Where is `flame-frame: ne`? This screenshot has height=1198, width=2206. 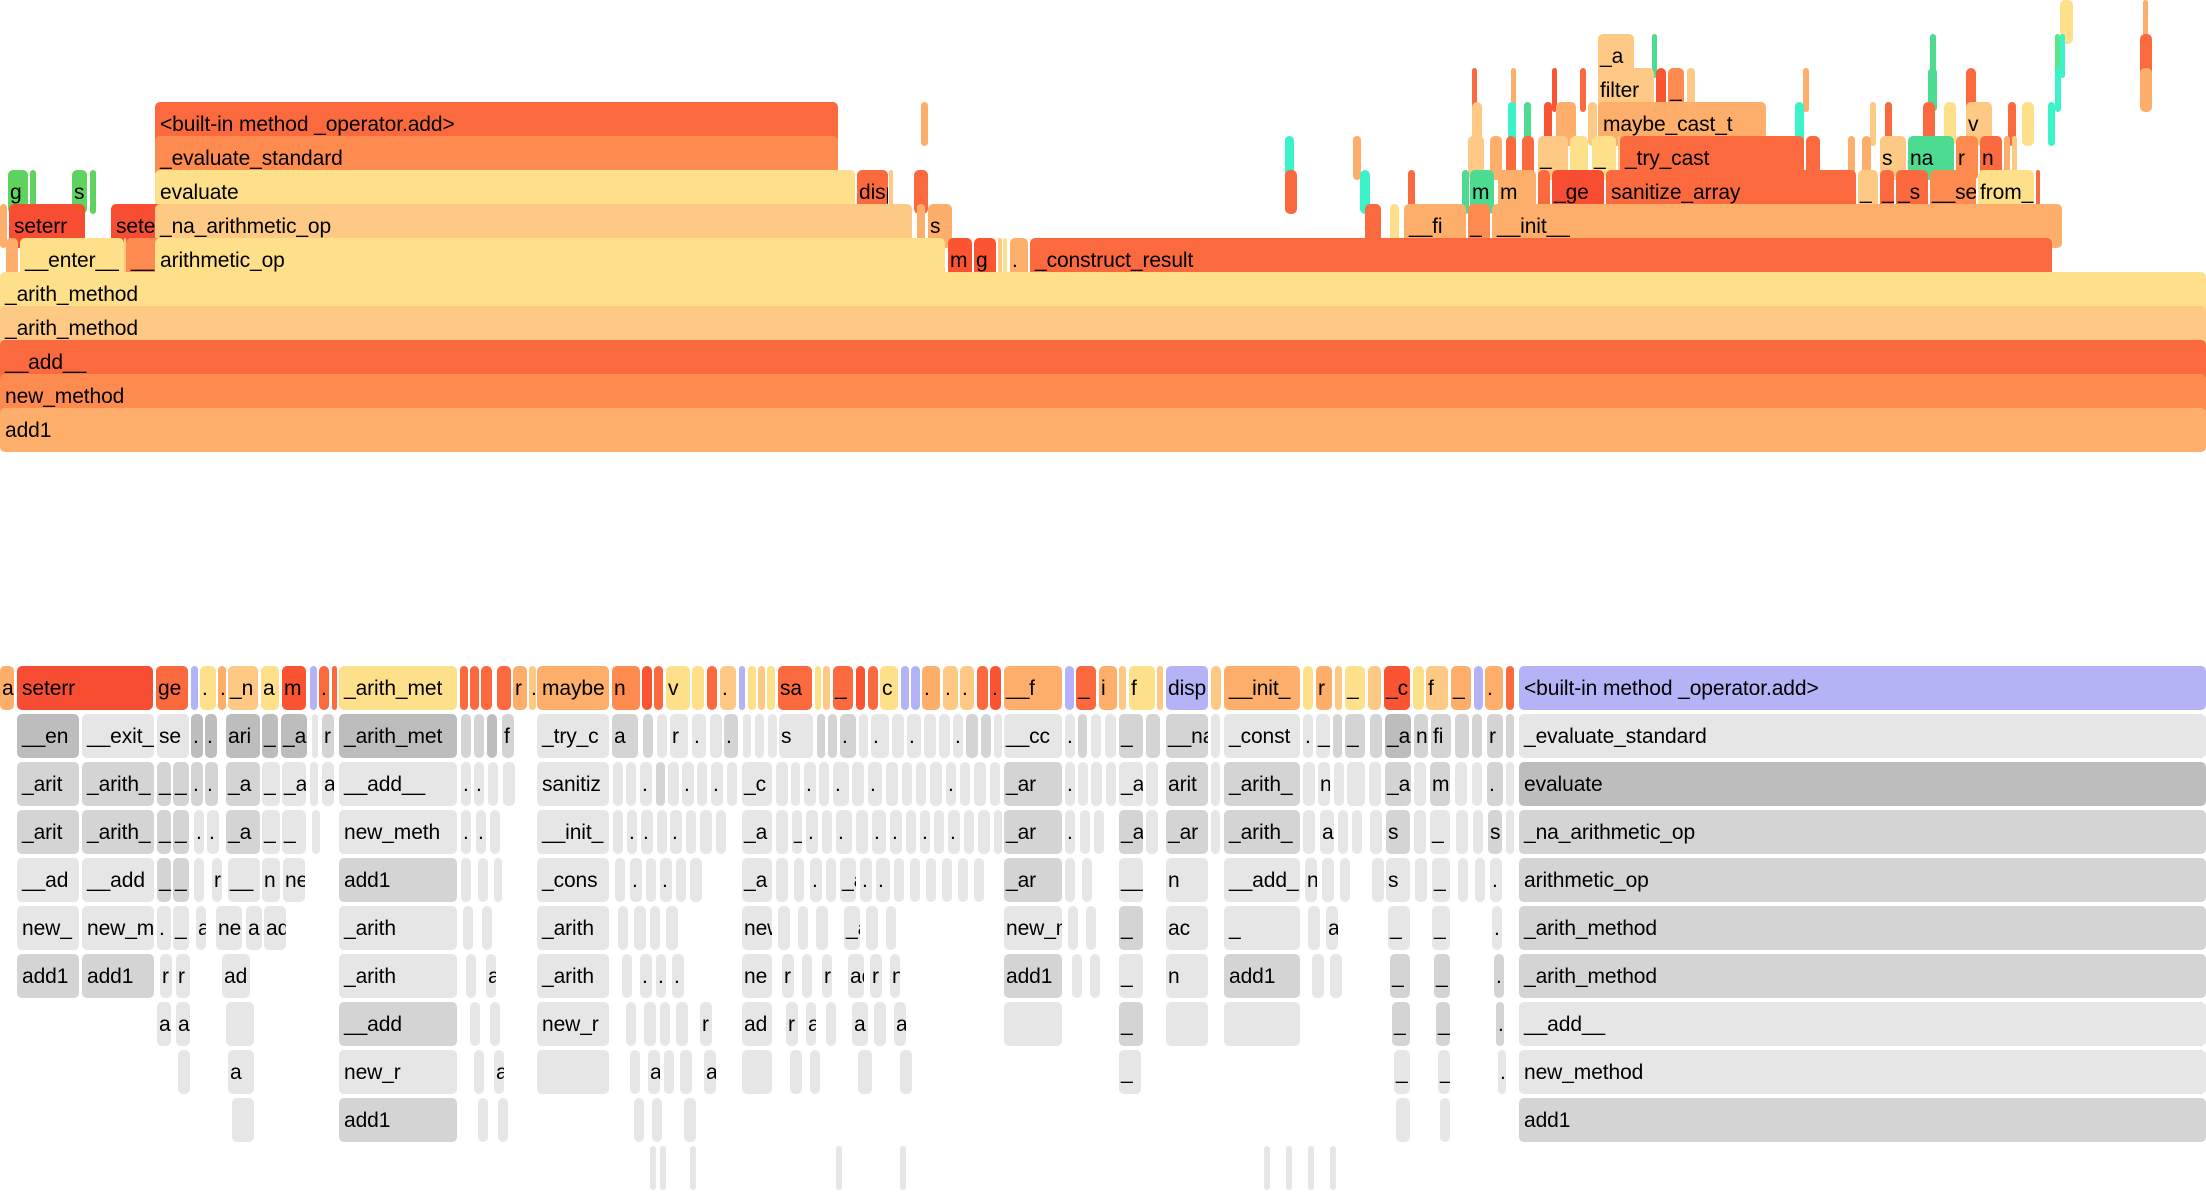
flame-frame: ne is located at coordinates (294, 880).